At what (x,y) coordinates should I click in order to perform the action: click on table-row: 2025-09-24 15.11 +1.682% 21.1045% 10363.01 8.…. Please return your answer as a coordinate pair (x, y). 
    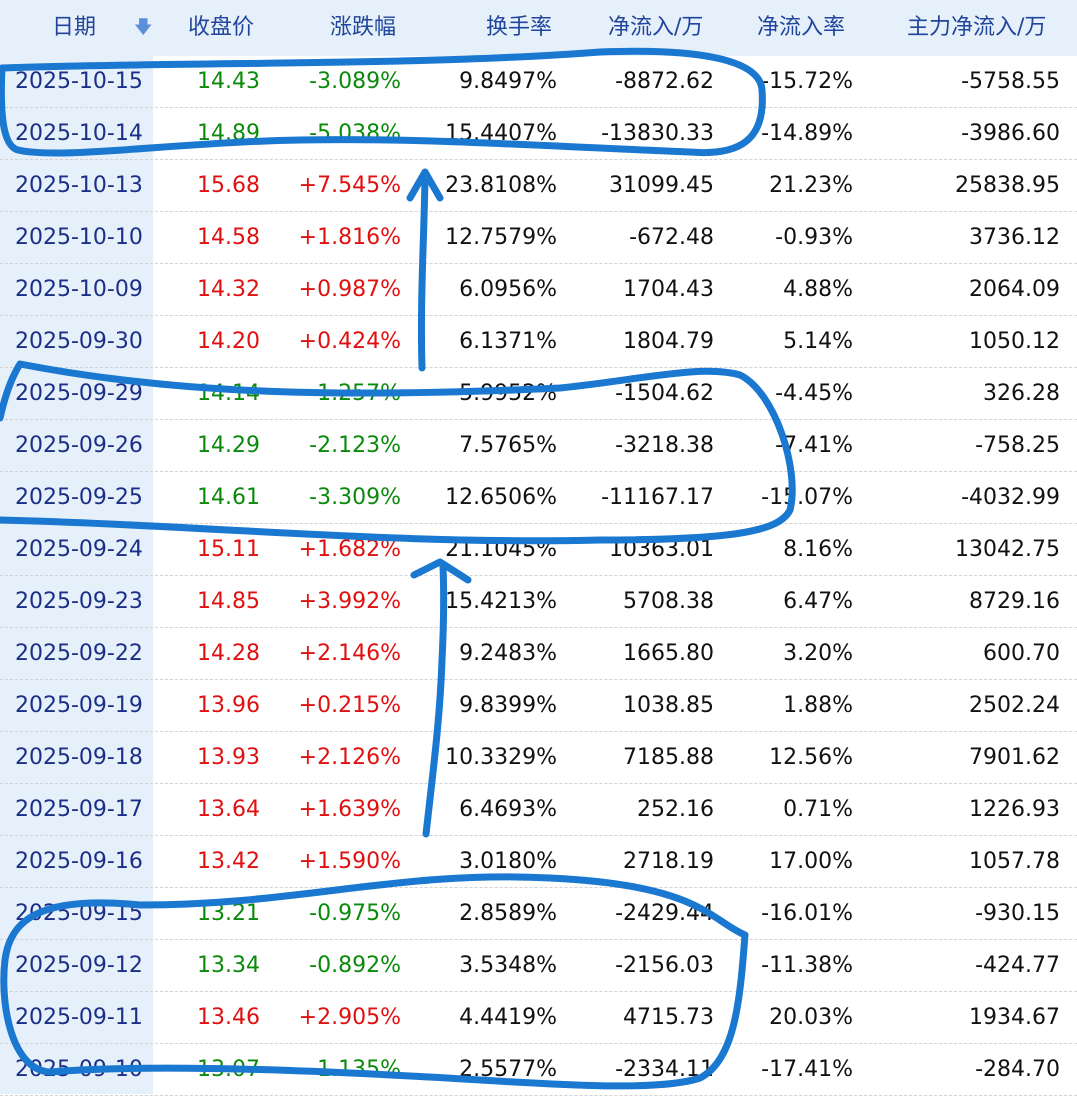
    Looking at the image, I should click on (538, 550).